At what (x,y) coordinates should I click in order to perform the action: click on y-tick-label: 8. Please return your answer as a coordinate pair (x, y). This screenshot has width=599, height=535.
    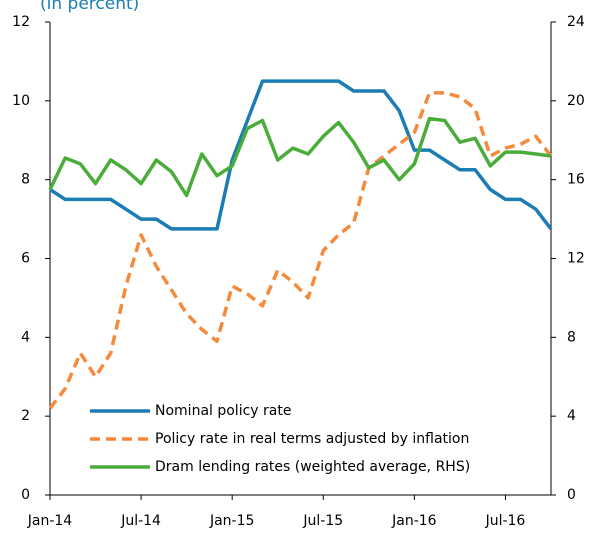
    Looking at the image, I should click on (25, 180).